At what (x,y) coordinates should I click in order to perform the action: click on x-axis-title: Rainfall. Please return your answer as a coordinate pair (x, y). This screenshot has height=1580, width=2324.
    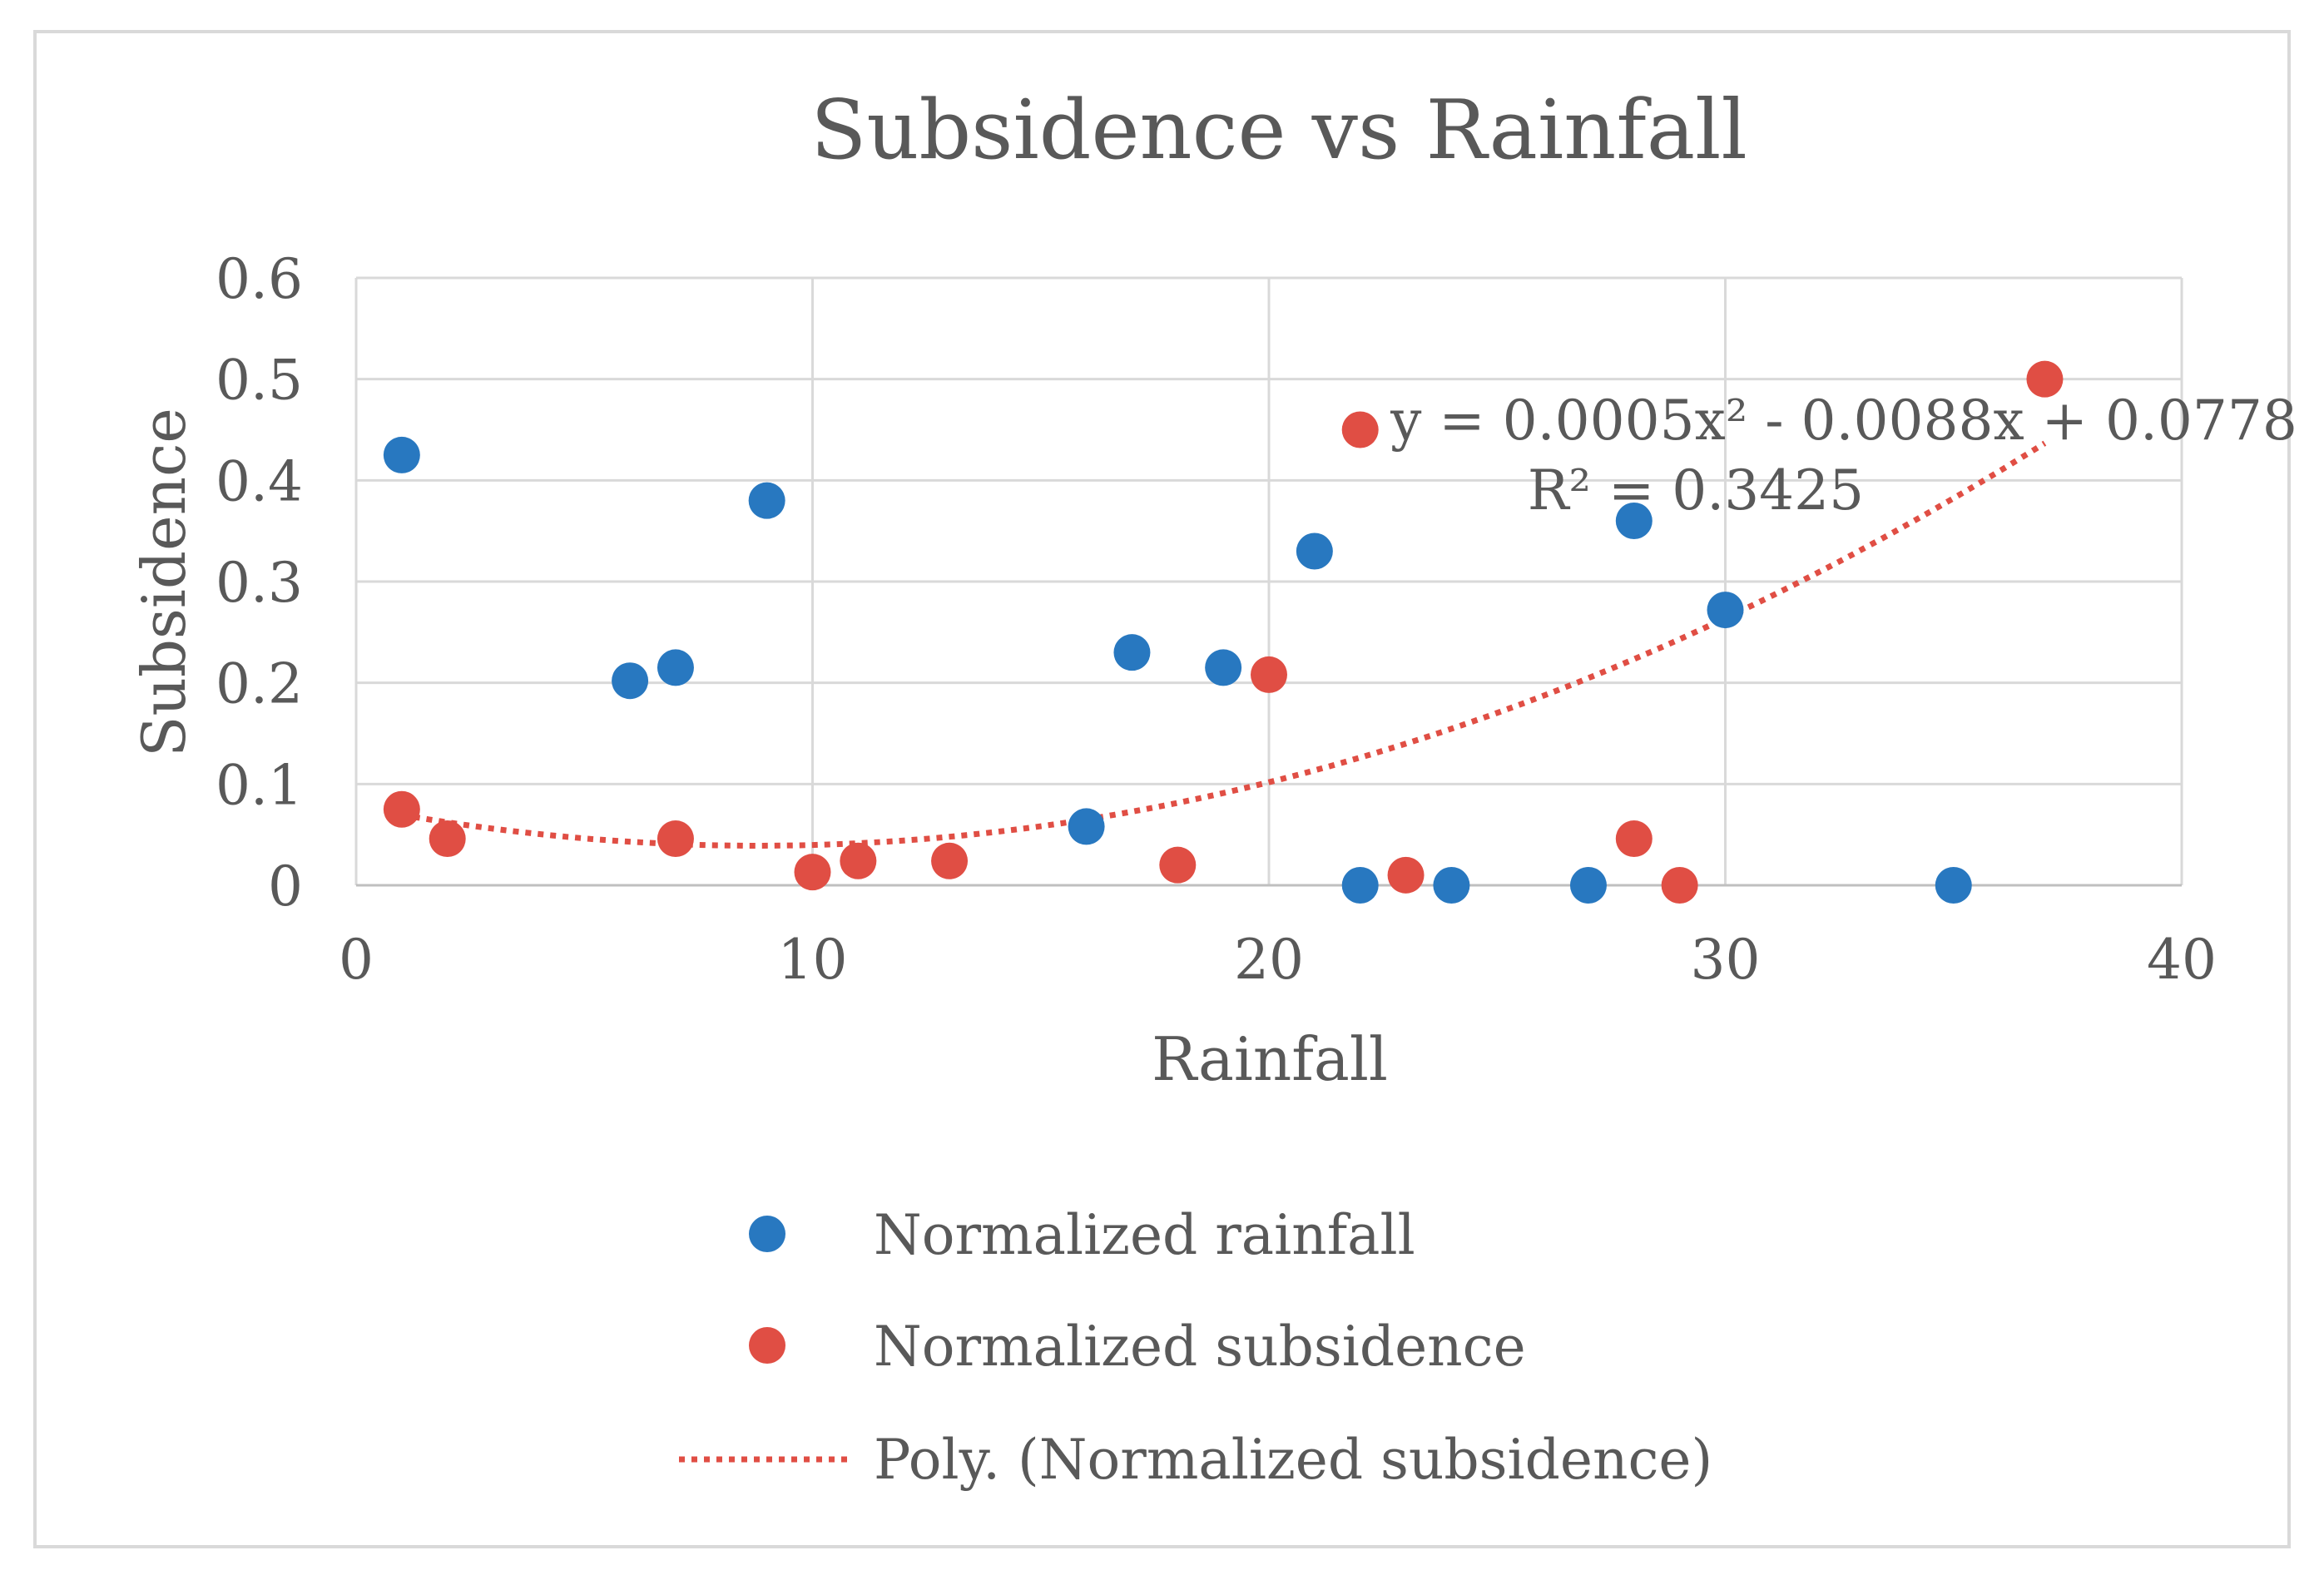
    Looking at the image, I should click on (1270, 1059).